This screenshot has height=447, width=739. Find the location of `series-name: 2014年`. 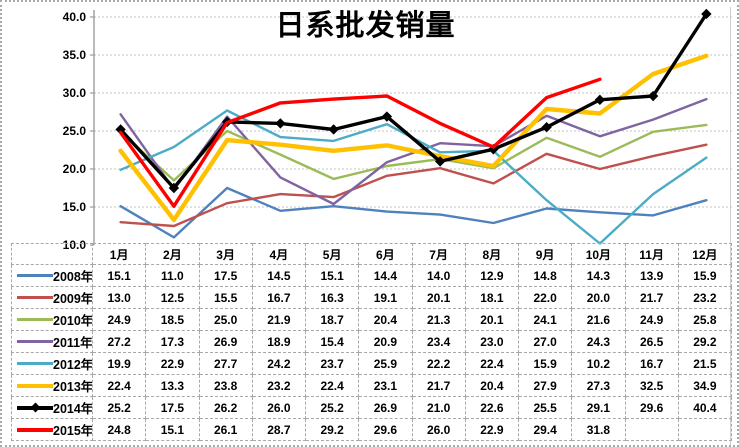

series-name: 2014年 is located at coordinates (73, 409).